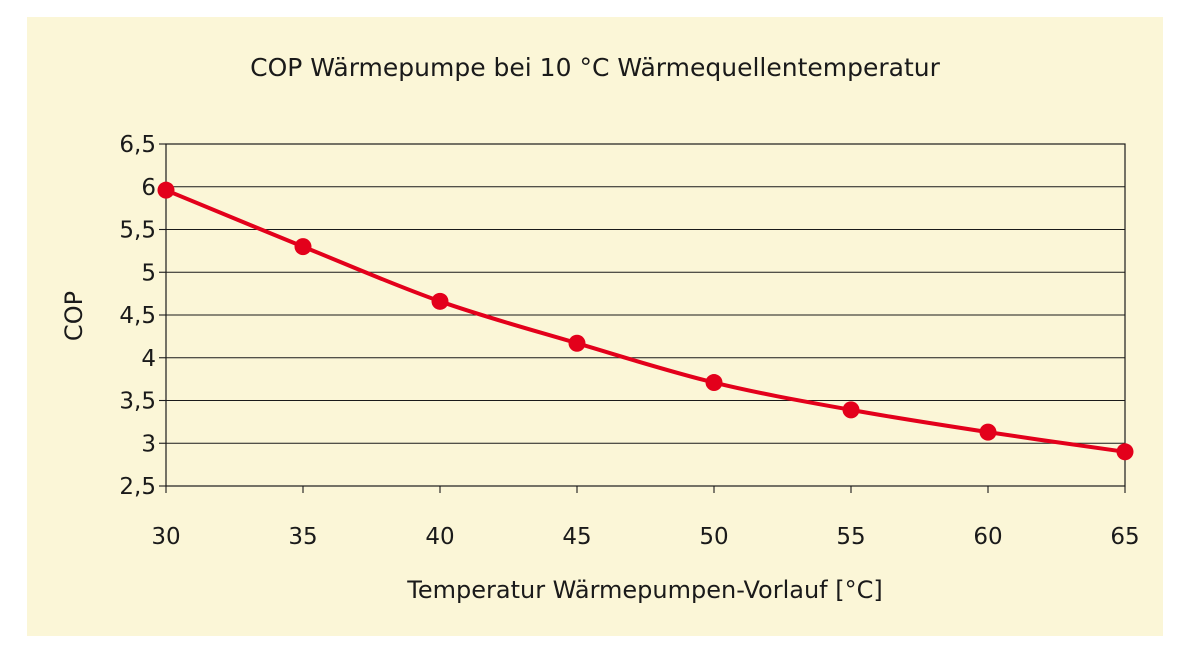 The height and width of the screenshot is (666, 1200). I want to click on y-tick-label: 4,5, so click(137, 316).